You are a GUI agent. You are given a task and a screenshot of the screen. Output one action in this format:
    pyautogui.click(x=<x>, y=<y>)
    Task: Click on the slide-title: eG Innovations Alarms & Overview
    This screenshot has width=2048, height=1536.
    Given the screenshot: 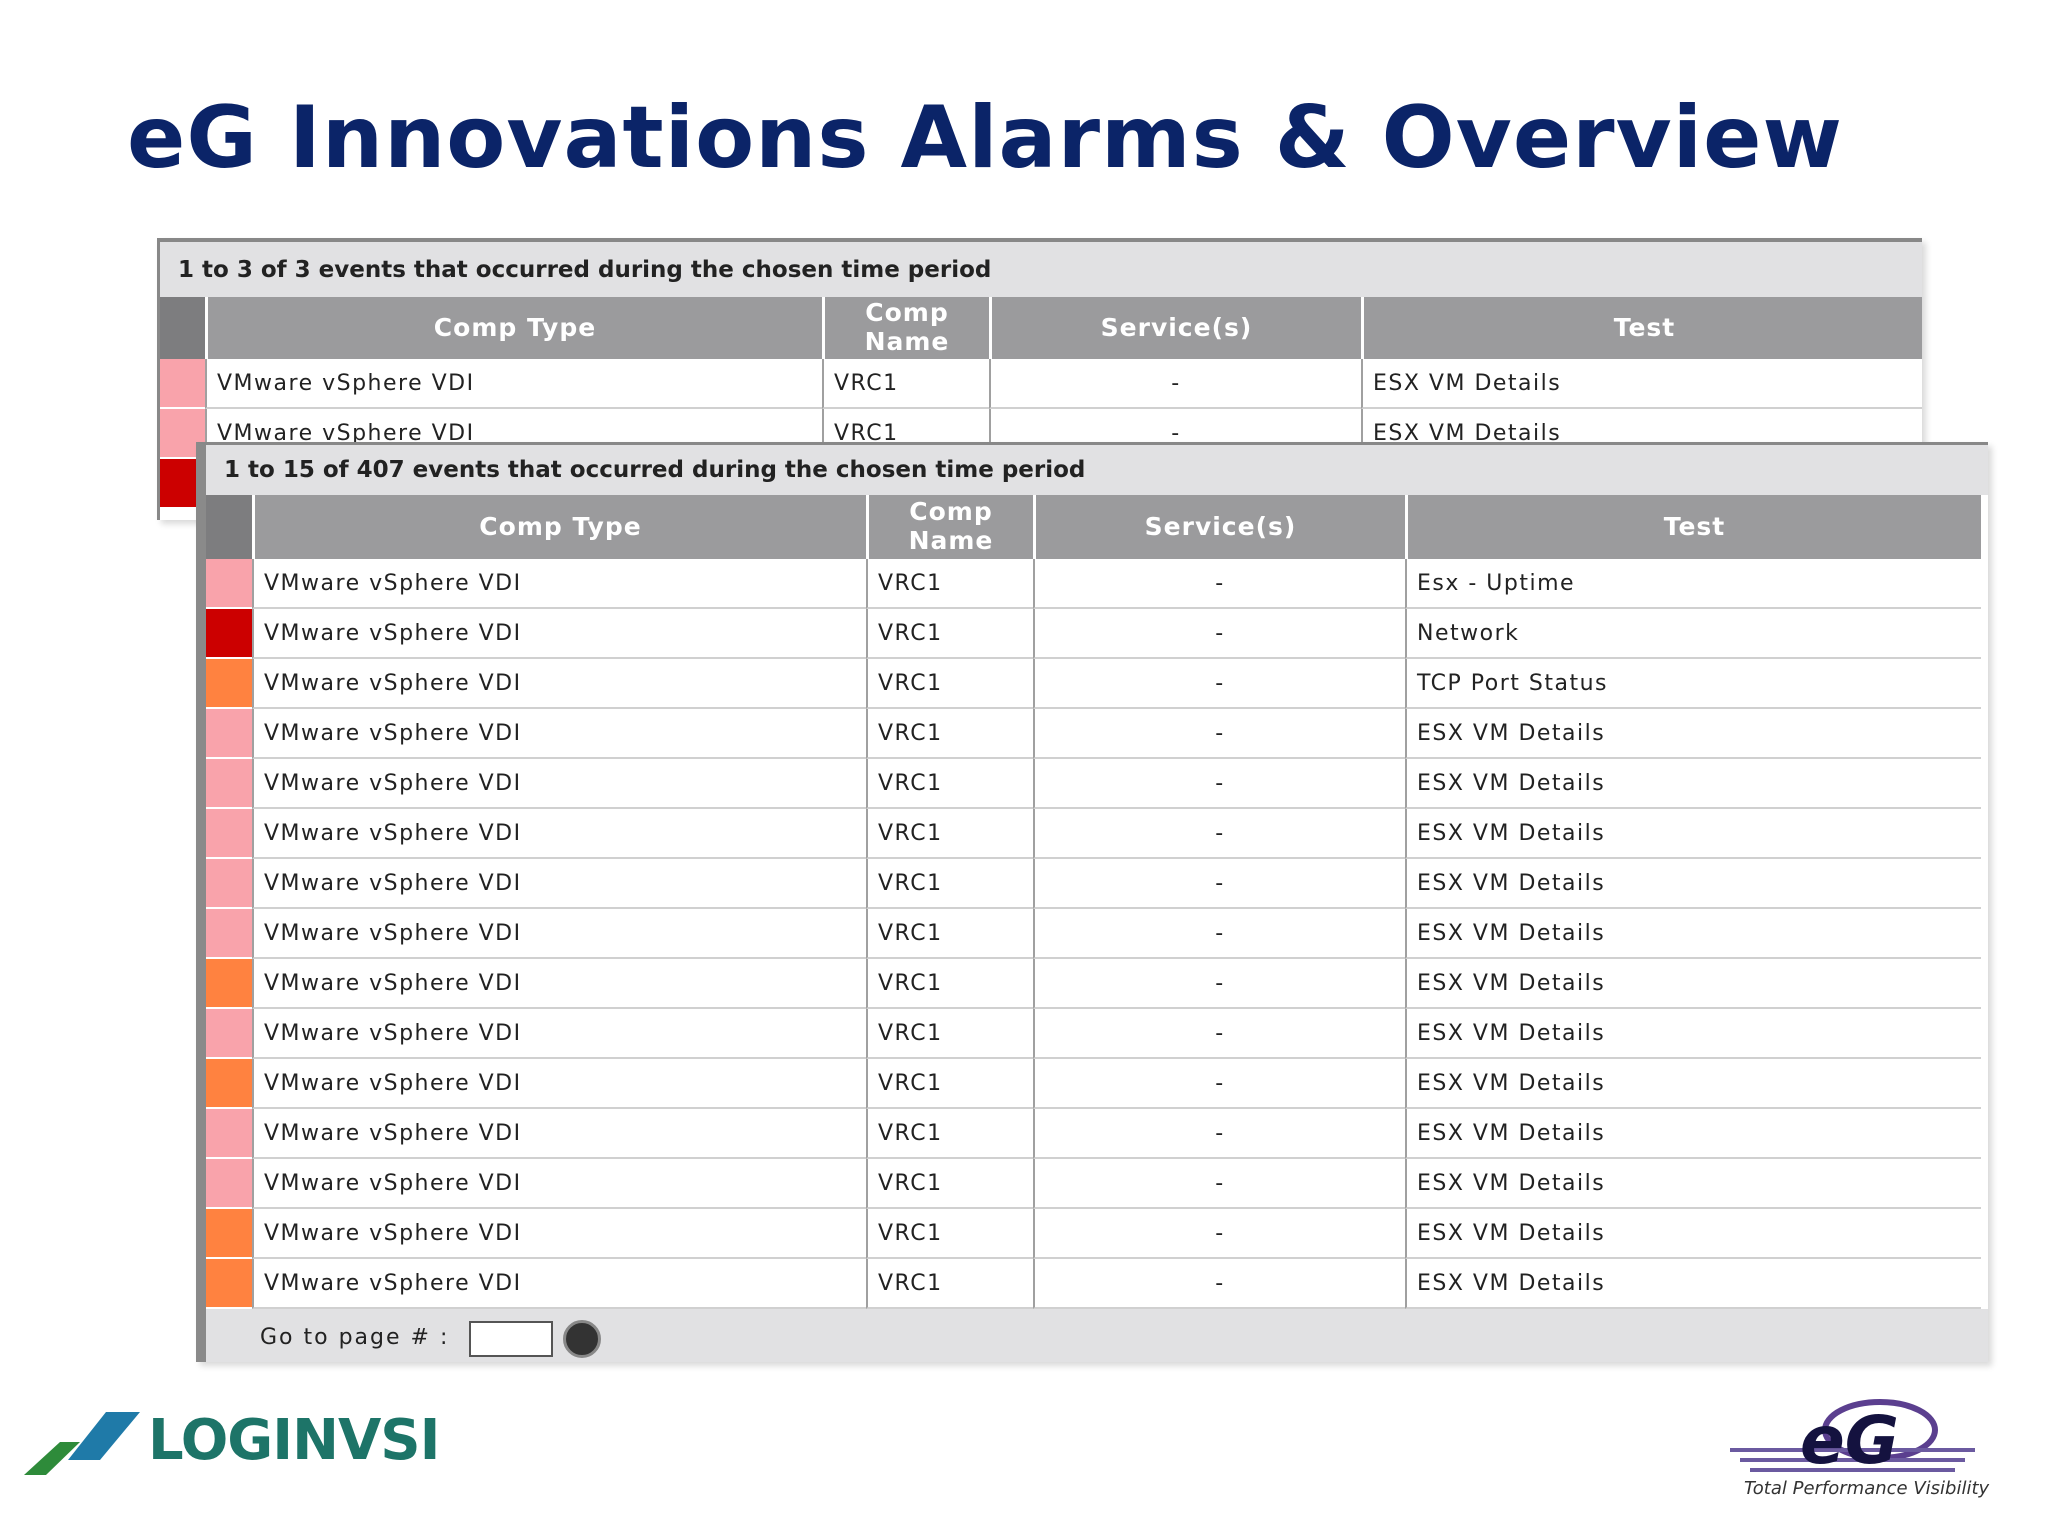 What is the action you would take?
    pyautogui.click(x=985, y=138)
    